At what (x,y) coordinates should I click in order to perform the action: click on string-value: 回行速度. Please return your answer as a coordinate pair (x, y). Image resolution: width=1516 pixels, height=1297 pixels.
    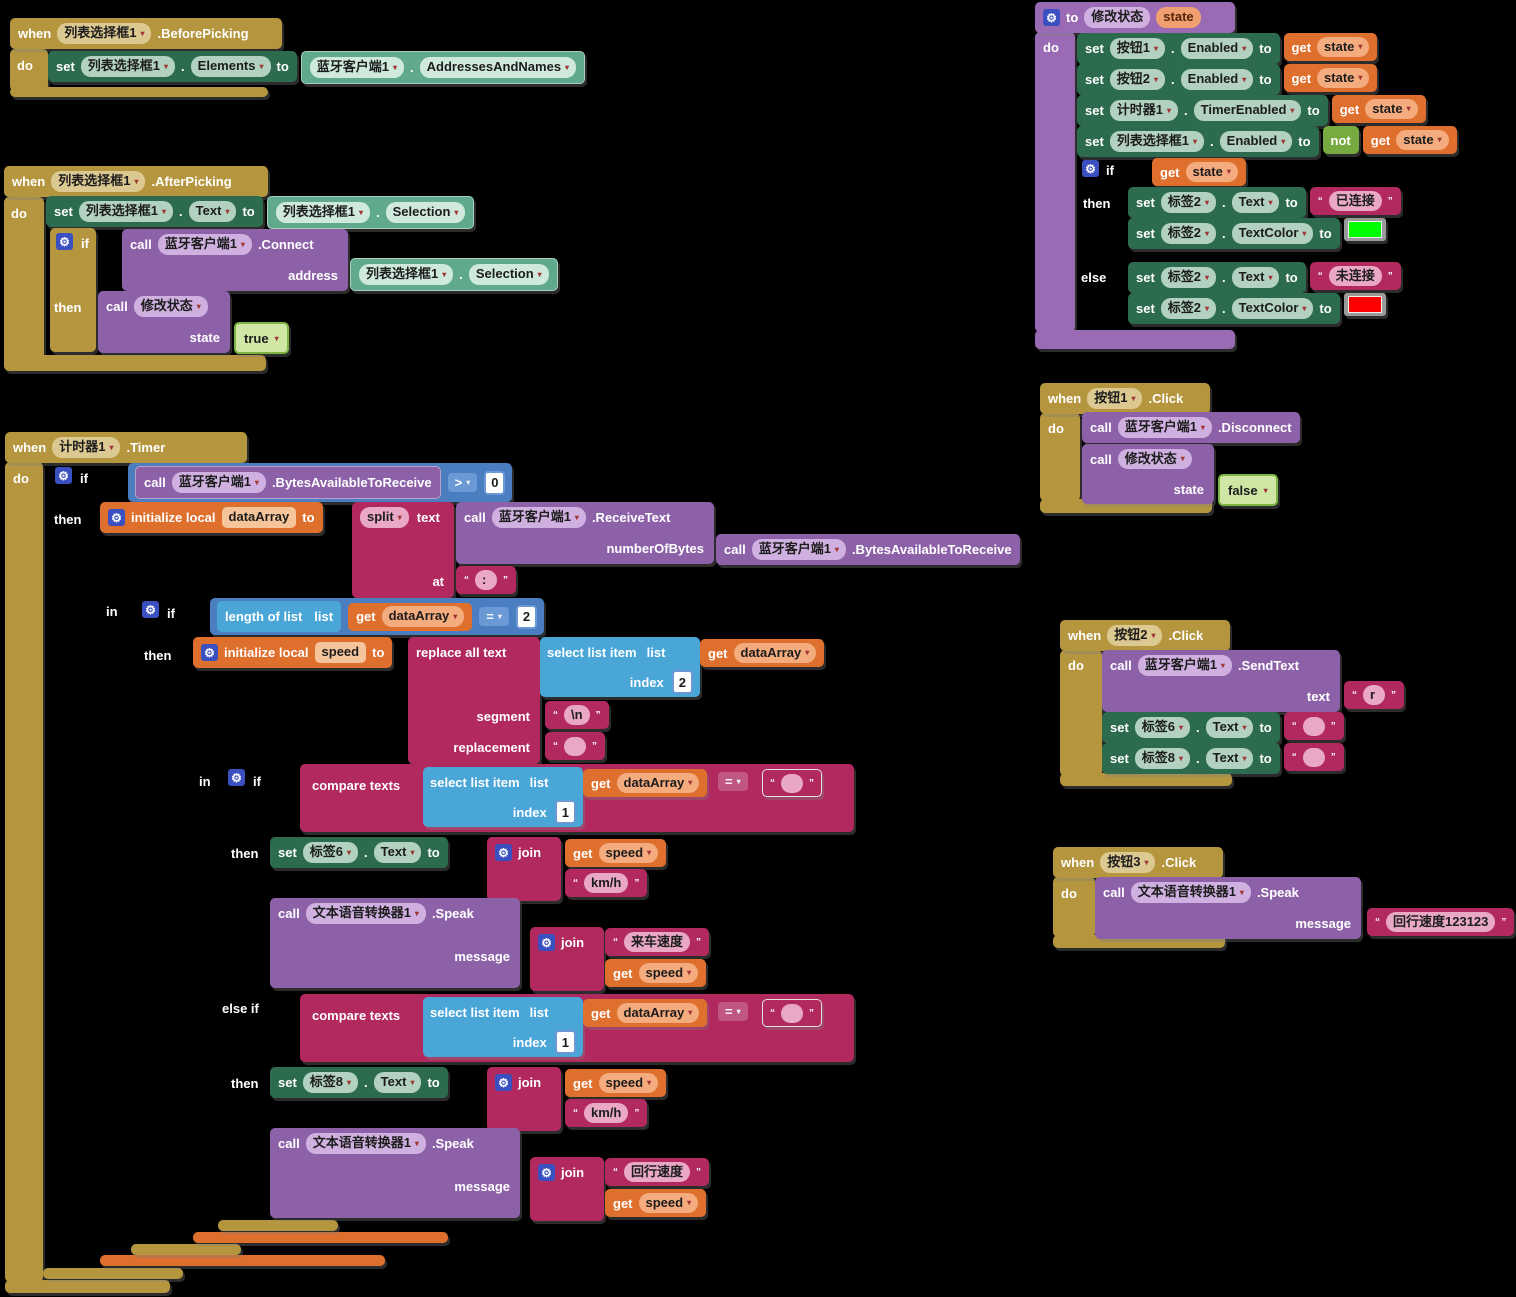
    Looking at the image, I should click on (657, 1172).